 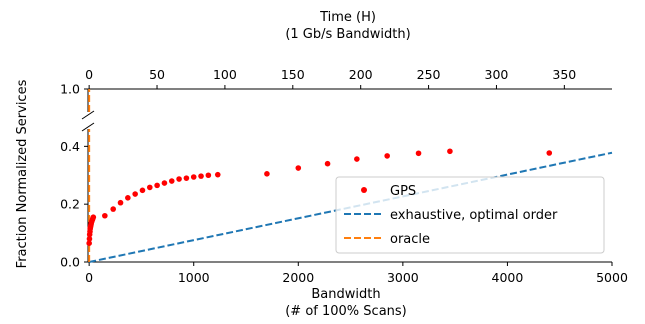 I want to click on y-tick-label: 0.2, so click(x=70, y=204).